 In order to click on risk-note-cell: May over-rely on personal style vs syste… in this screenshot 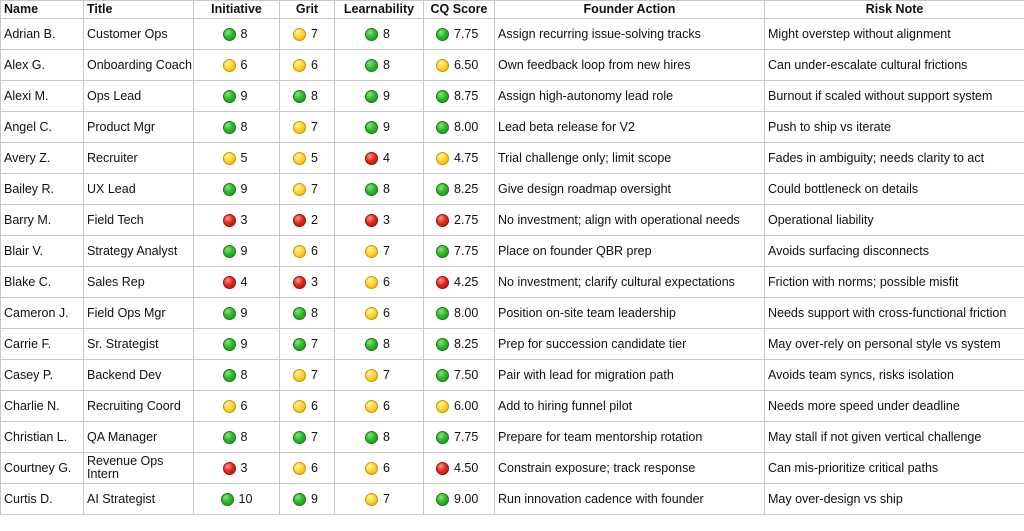, I will do `click(894, 344)`.